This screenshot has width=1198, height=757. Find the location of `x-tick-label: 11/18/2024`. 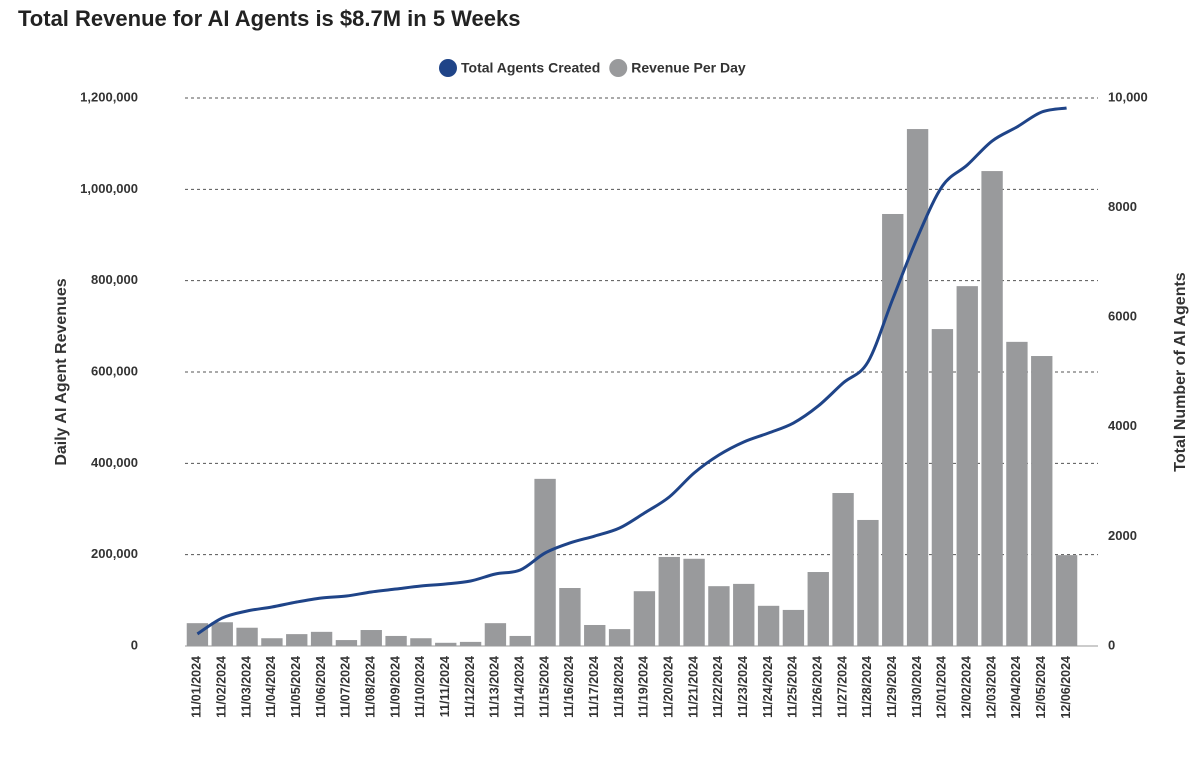

x-tick-label: 11/18/2024 is located at coordinates (619, 687).